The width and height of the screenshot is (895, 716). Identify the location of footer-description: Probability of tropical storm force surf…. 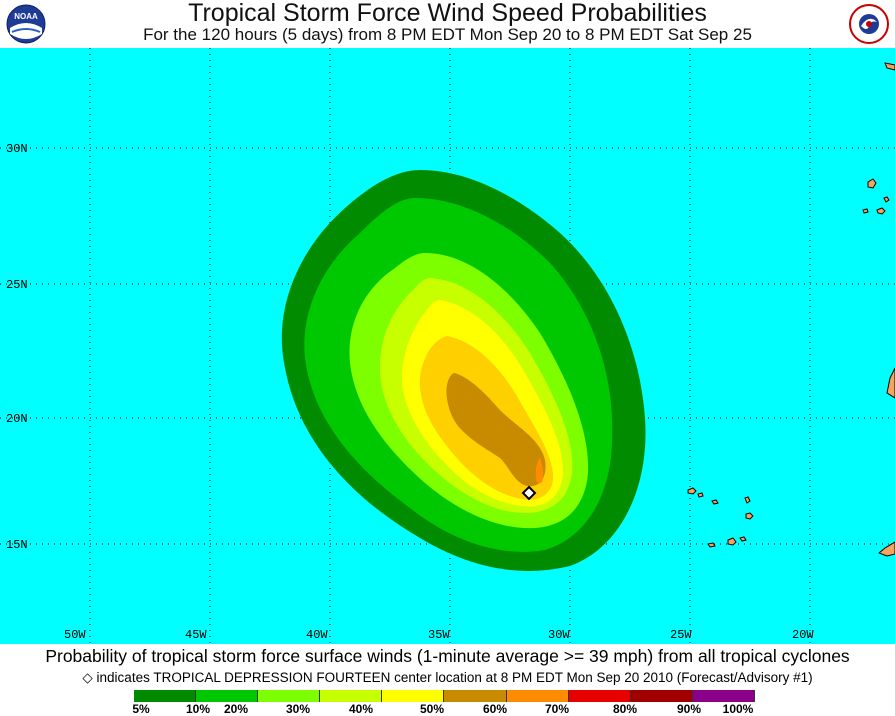
(447, 656).